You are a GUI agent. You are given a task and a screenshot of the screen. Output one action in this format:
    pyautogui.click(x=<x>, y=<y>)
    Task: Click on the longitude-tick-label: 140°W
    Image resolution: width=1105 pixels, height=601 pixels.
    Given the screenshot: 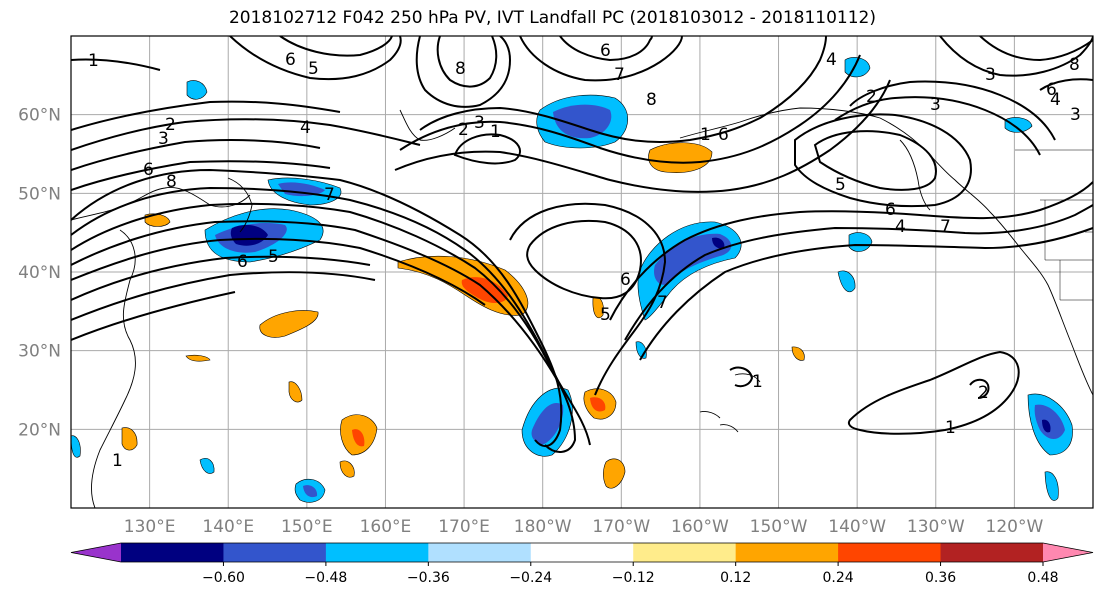 What is the action you would take?
    pyautogui.click(x=857, y=527)
    